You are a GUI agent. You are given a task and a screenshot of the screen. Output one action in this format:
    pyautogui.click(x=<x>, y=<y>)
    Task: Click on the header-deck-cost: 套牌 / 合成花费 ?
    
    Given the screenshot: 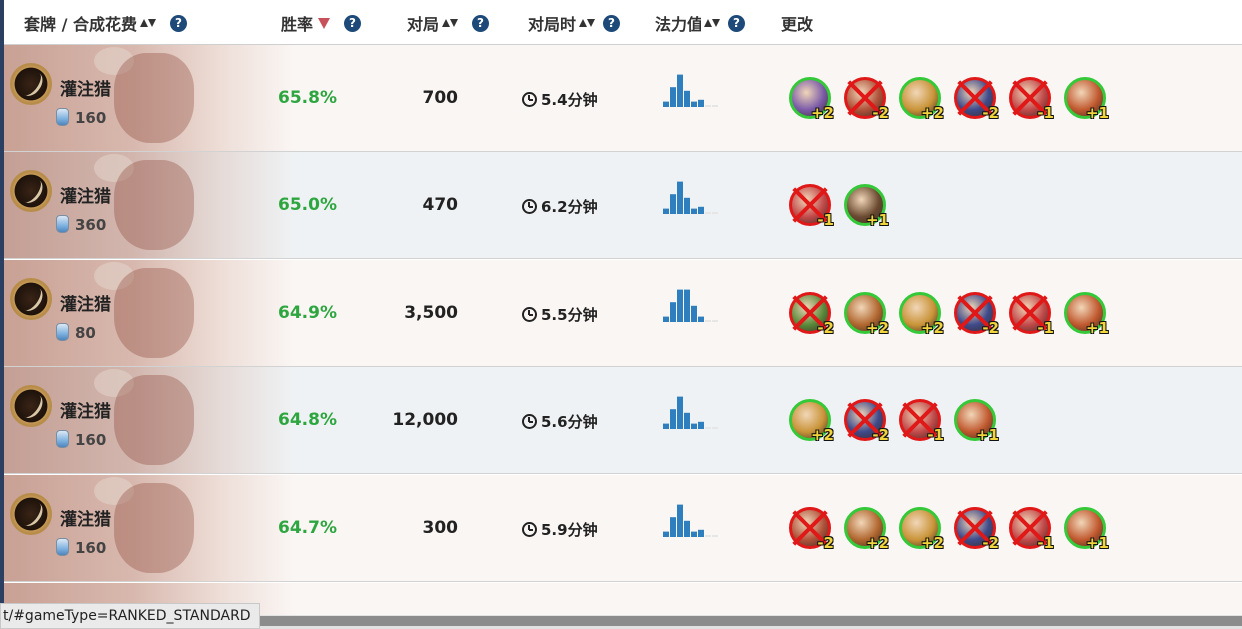 What is the action you would take?
    pyautogui.click(x=105, y=23)
    